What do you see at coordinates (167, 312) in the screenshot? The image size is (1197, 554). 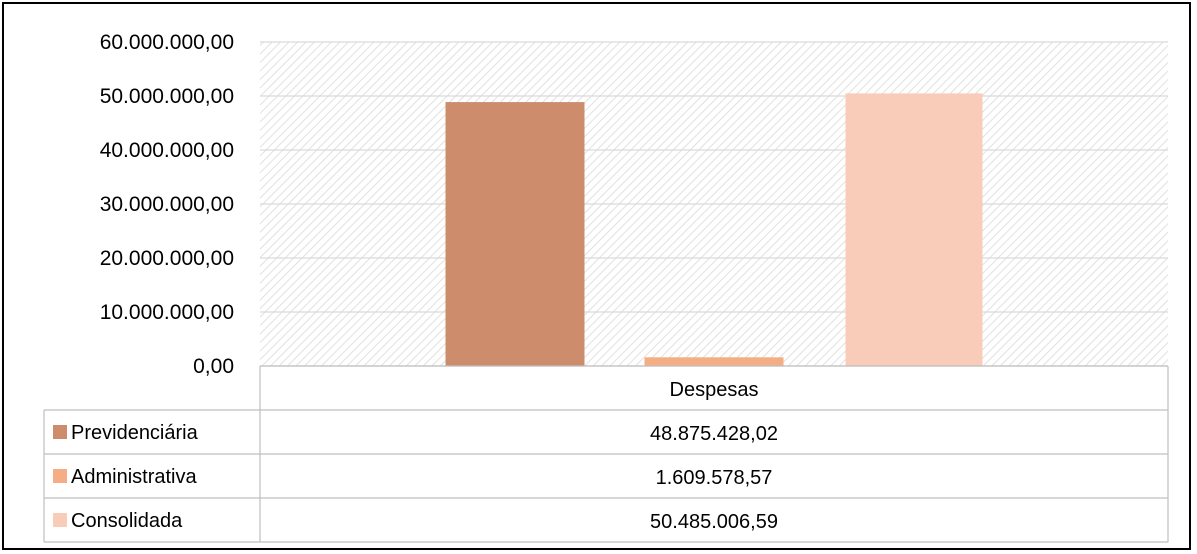 I see `y-tick-label: 10.000.000,00` at bounding box center [167, 312].